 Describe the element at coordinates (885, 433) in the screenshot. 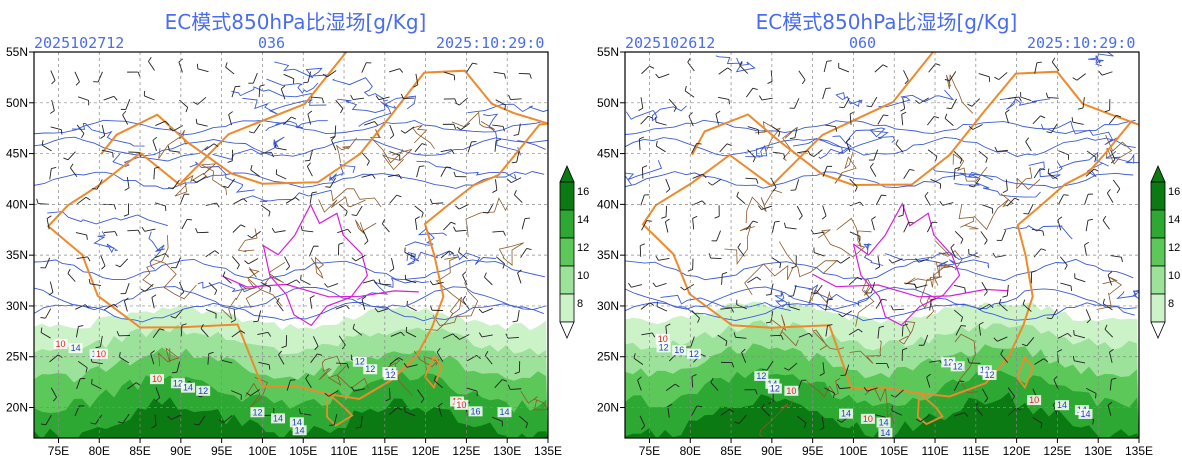

I see `contour-label: 14` at that location.